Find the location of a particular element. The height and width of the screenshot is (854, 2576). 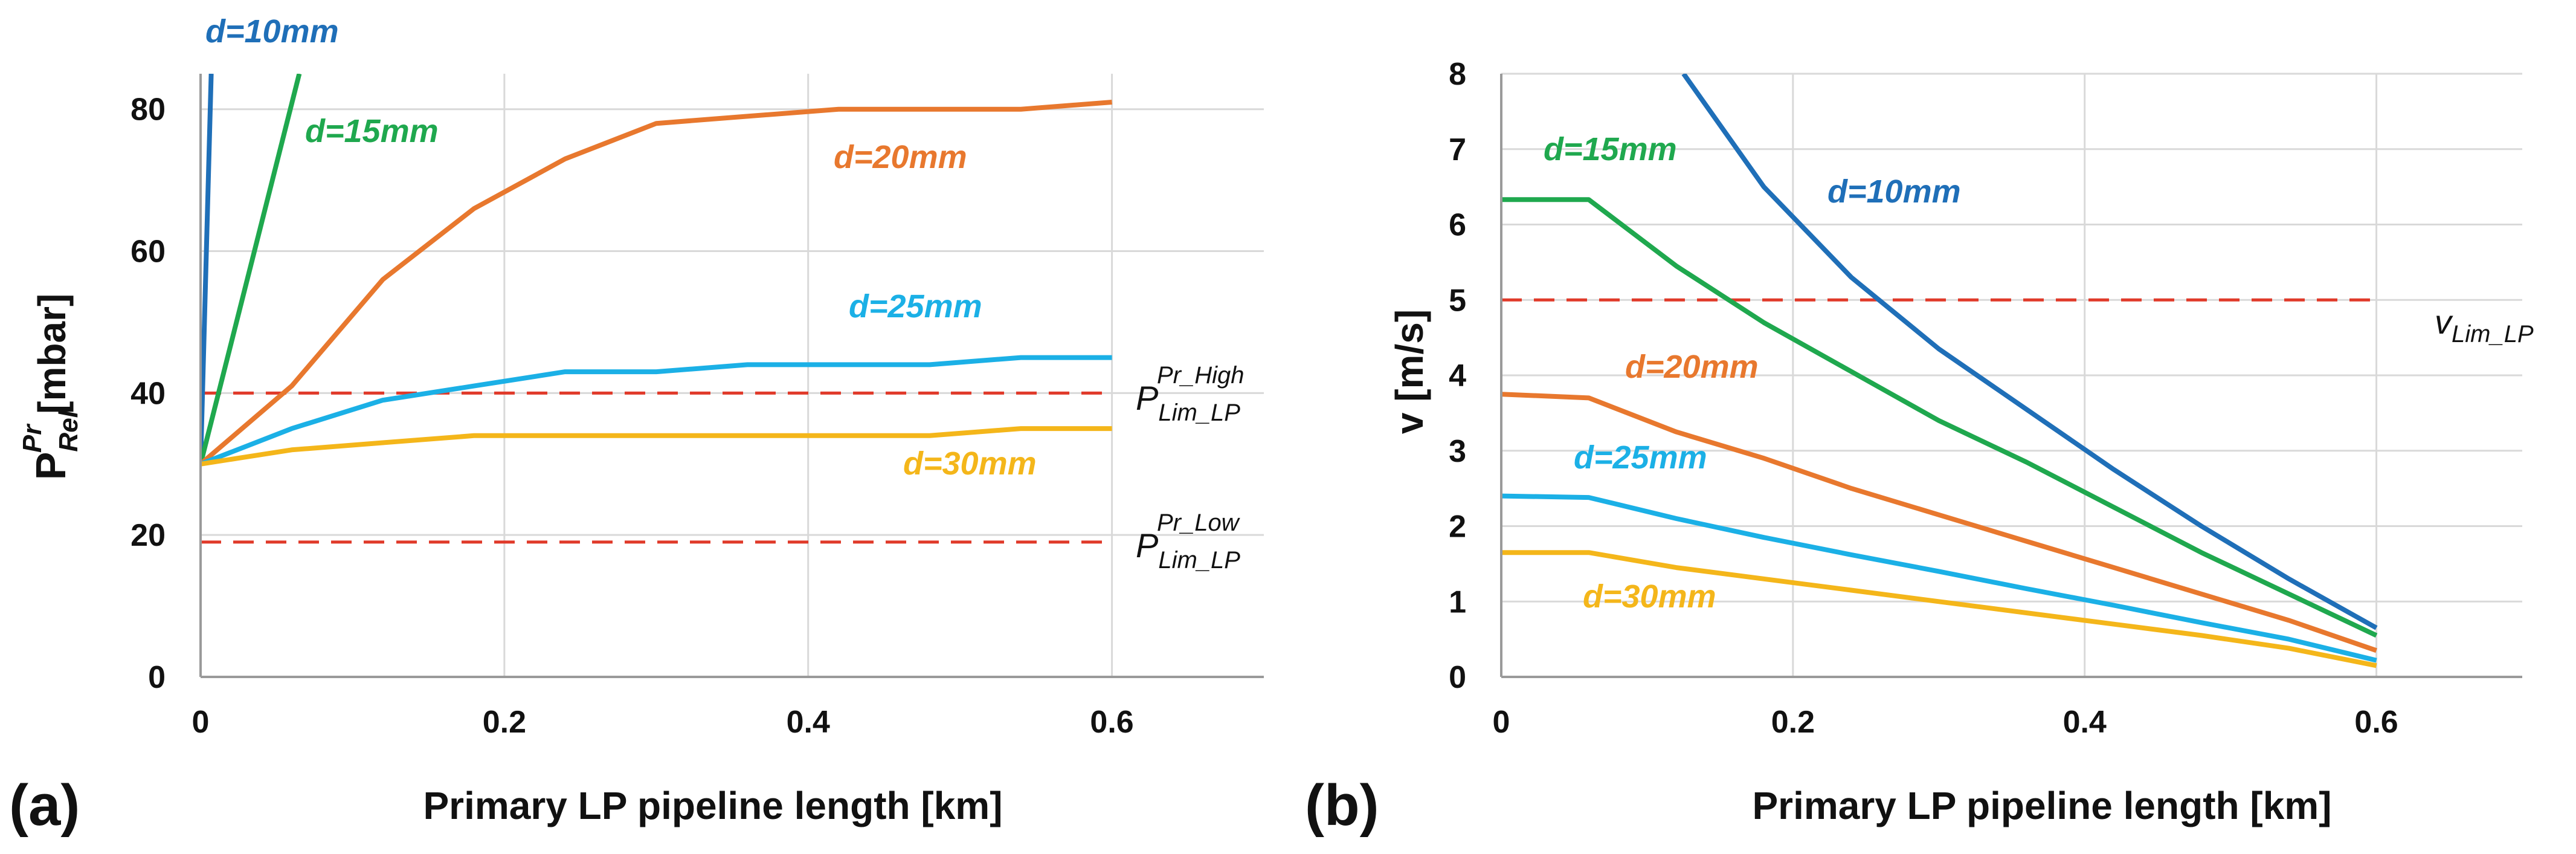

ref-label-a-low: PLim_LP Pr_Low is located at coordinates (1188, 541).